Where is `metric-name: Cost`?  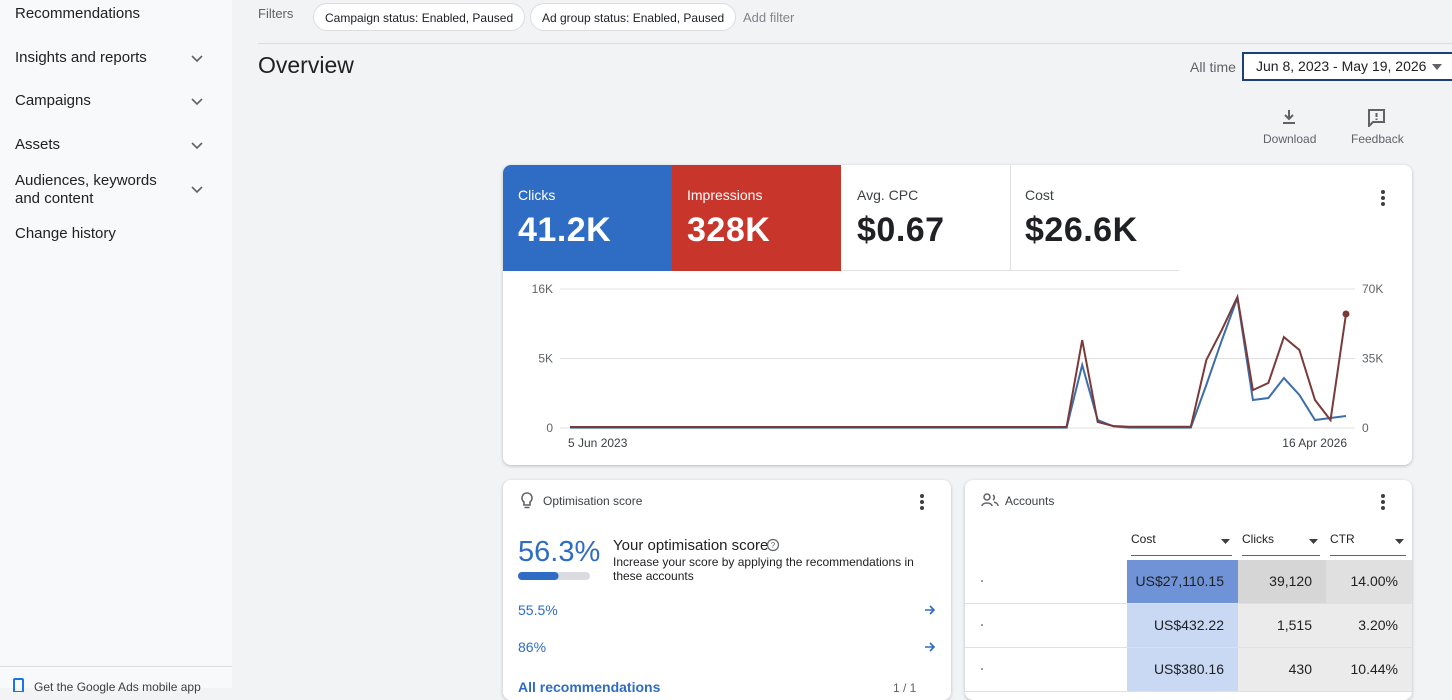
metric-name: Cost is located at coordinates (1039, 195).